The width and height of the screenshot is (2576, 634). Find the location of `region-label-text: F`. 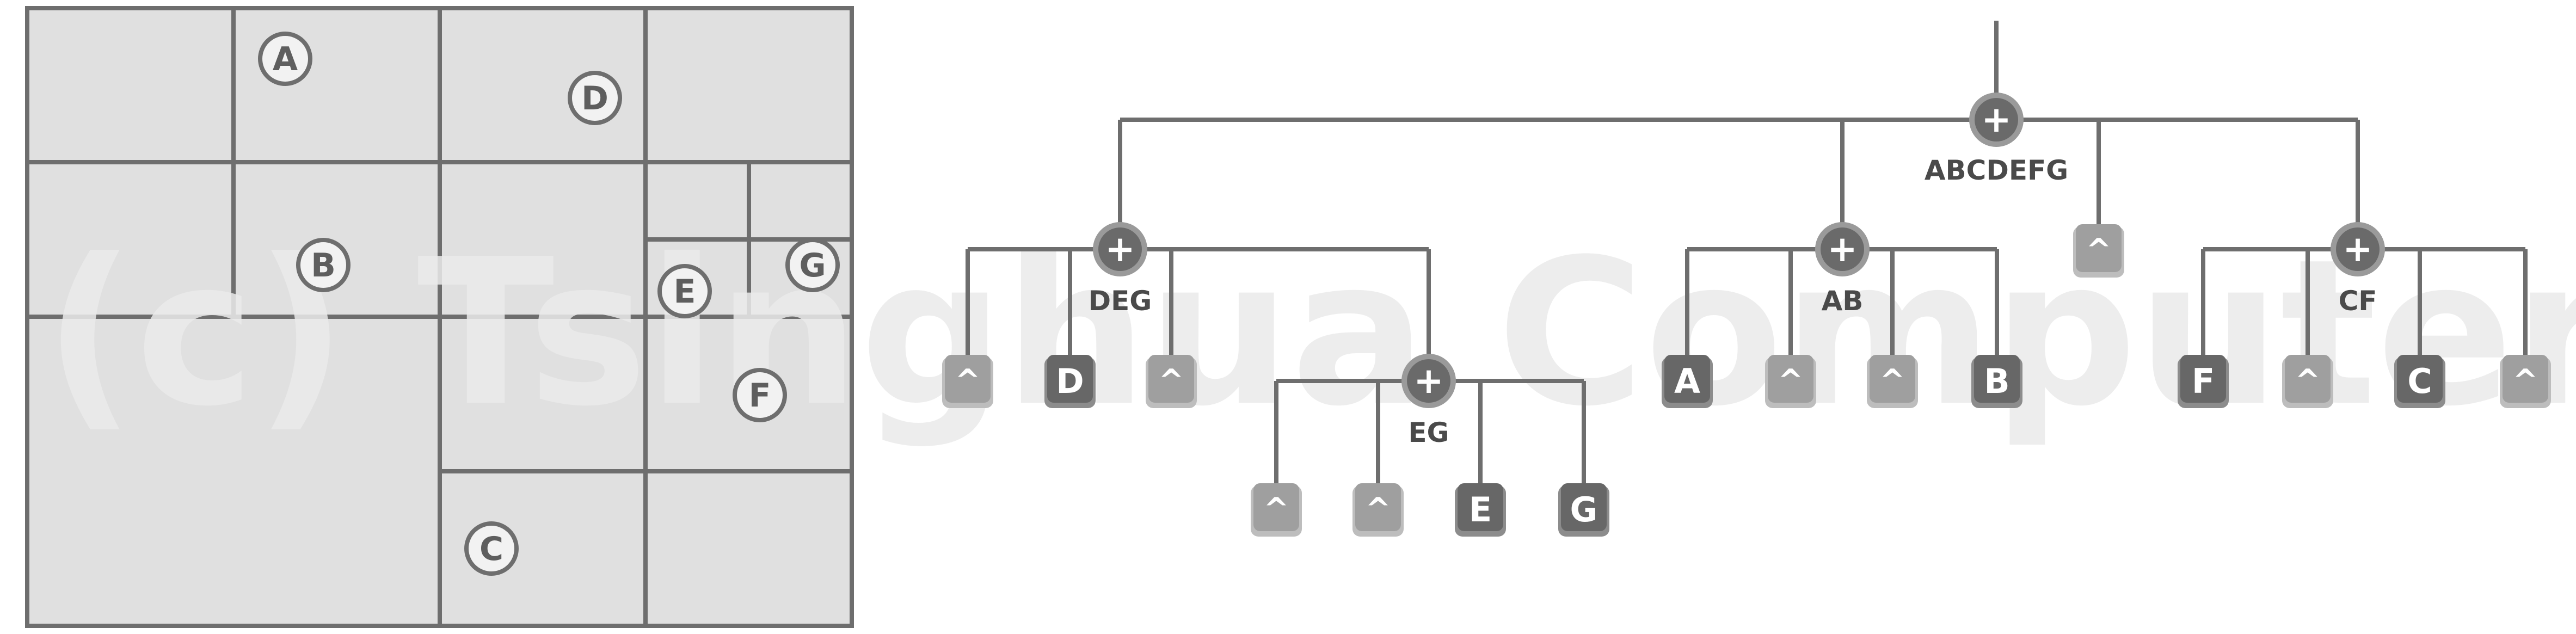

region-label-text: F is located at coordinates (760, 396).